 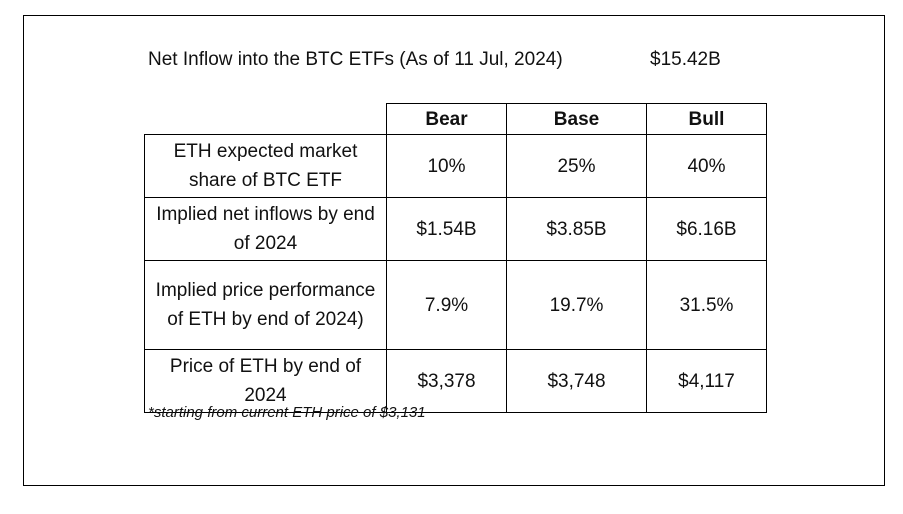 I want to click on cell-eth-price-bull: $4,117, so click(x=706, y=381).